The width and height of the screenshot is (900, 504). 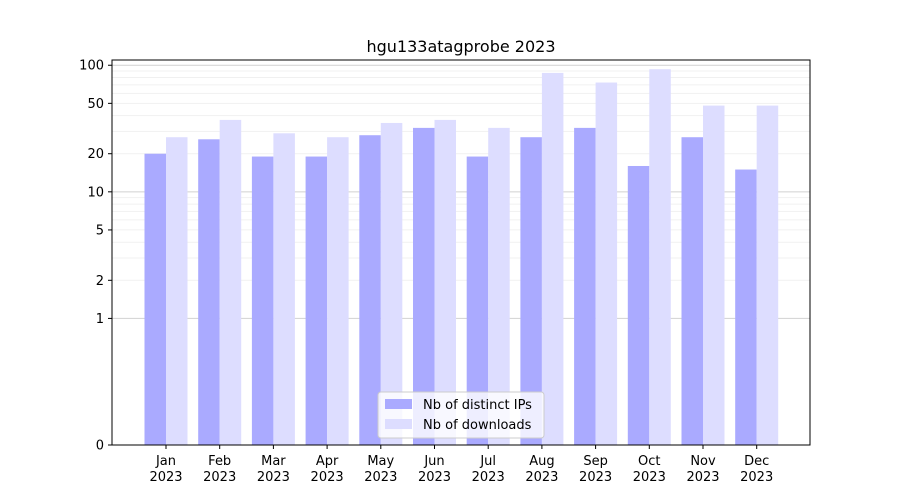 What do you see at coordinates (100, 230) in the screenshot?
I see `y-tick-label: 5` at bounding box center [100, 230].